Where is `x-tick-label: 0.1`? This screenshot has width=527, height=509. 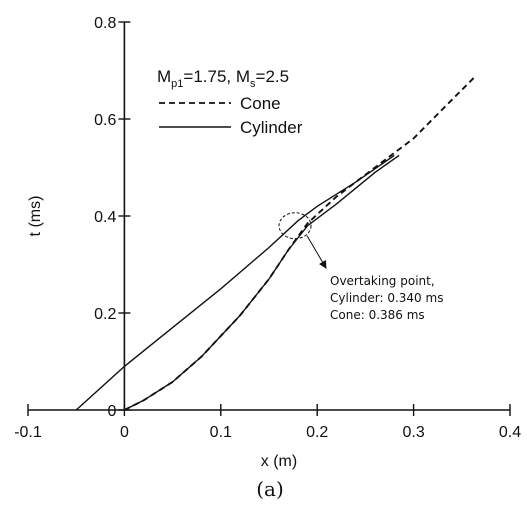 x-tick-label: 0.1 is located at coordinates (221, 432).